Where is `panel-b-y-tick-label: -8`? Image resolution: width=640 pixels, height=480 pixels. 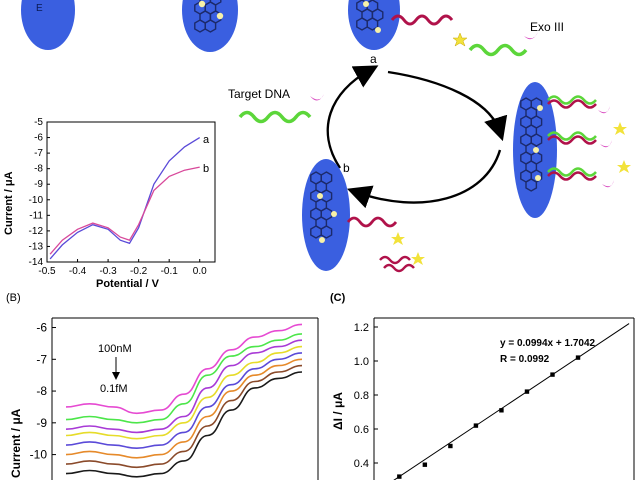 panel-b-y-tick-label: -8 is located at coordinates (41, 391).